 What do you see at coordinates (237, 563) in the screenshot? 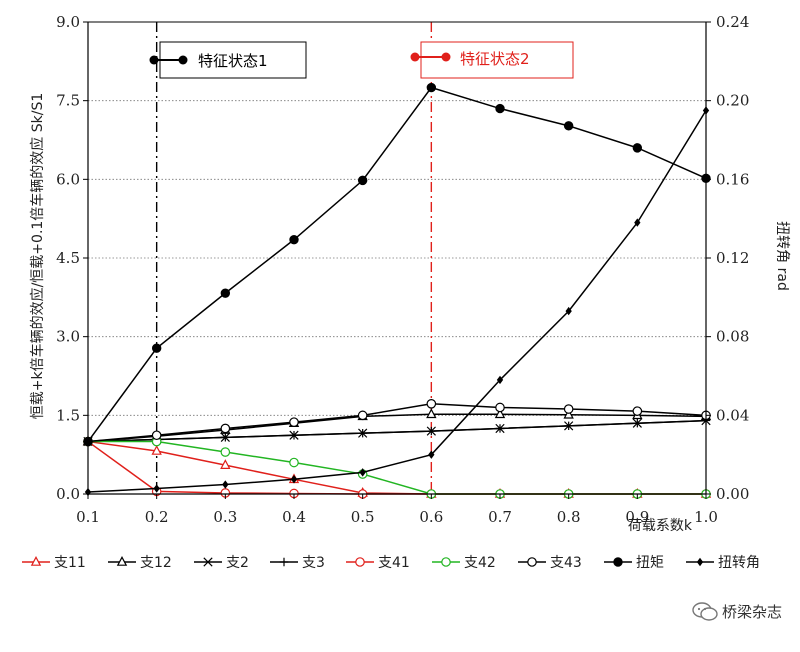
I see `legend-label: 支2` at bounding box center [237, 563].